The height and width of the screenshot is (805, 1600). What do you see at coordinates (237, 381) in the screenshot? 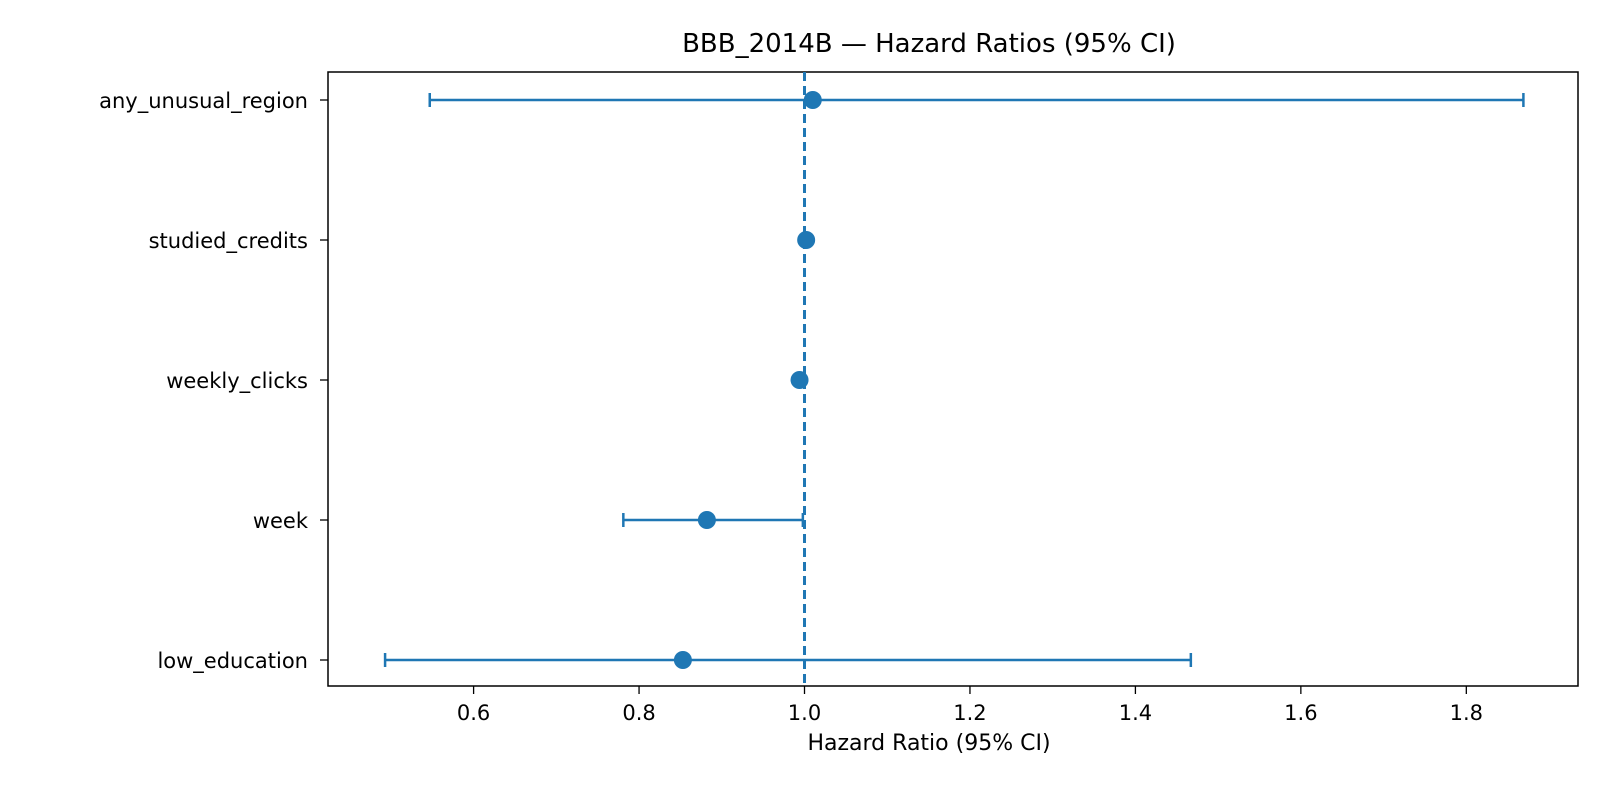
I see `y-tick-label: weekly_clicks` at bounding box center [237, 381].